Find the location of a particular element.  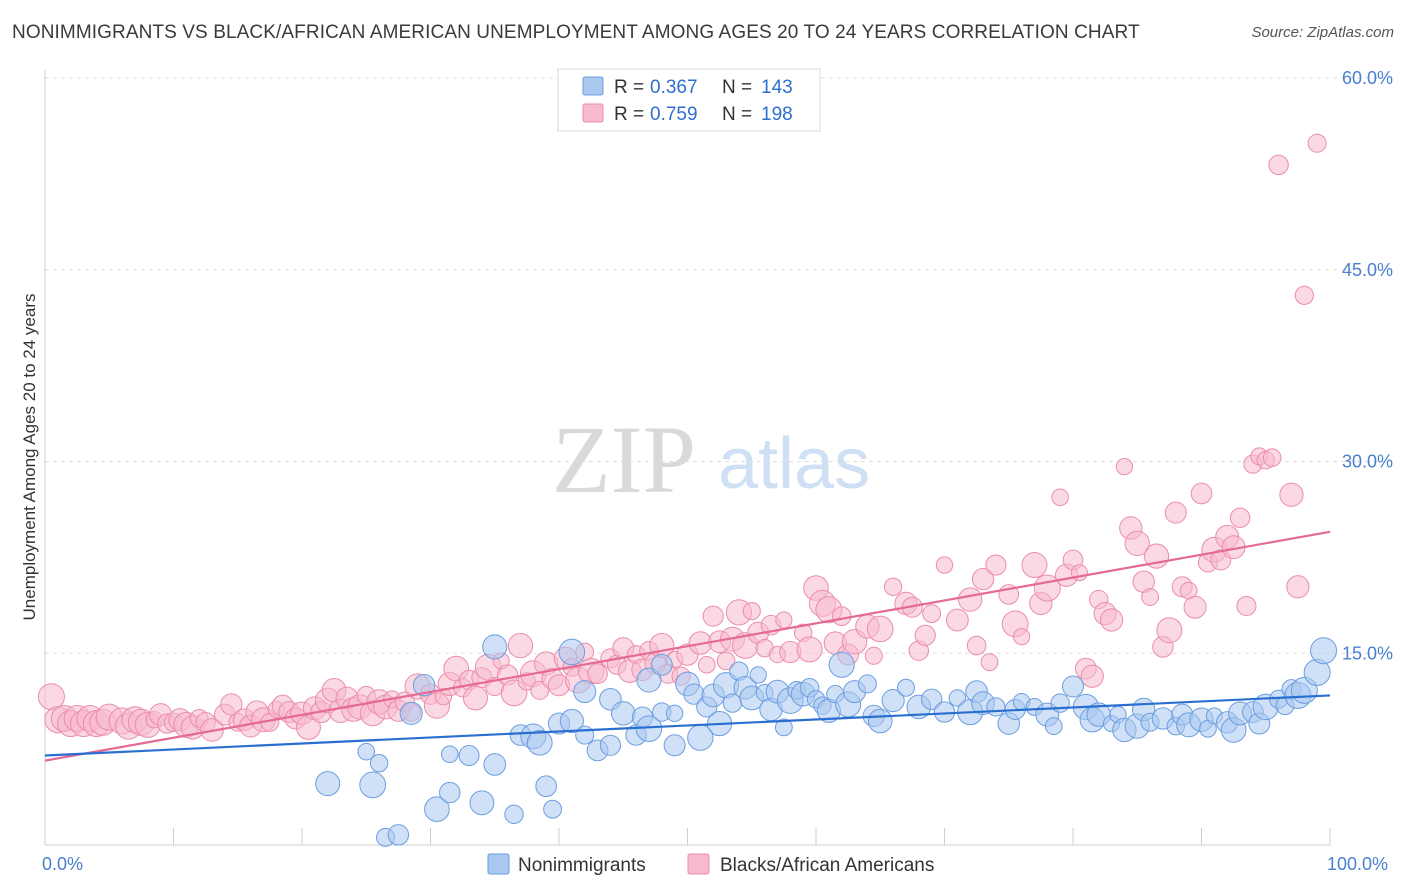

legend-swatch-nonimmigrants is located at coordinates (593, 86).